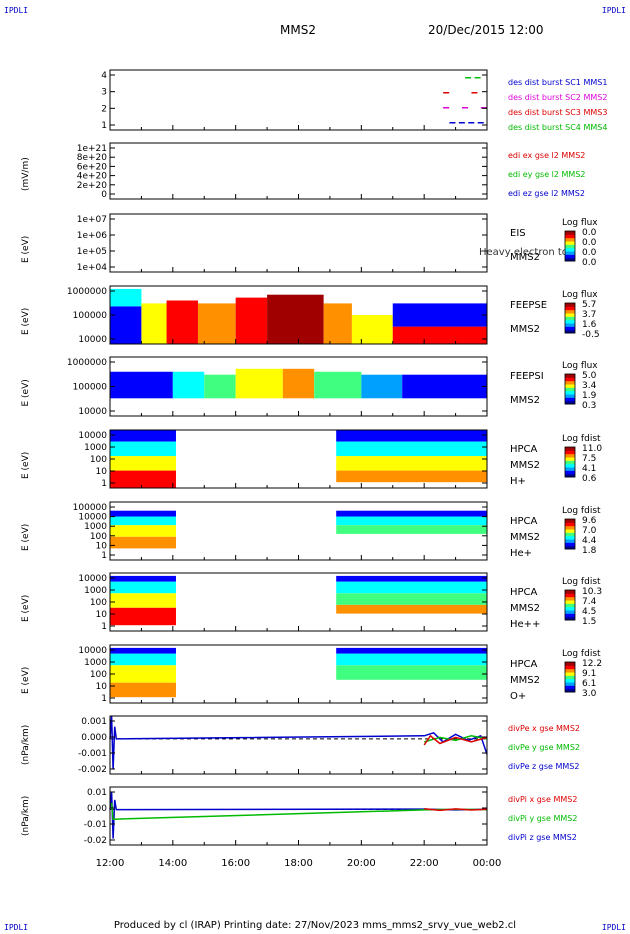 The width and height of the screenshot is (630, 934). Describe the element at coordinates (542, 818) in the screenshot. I see `divpi-legend-1: divPi y gse MMS2` at that location.